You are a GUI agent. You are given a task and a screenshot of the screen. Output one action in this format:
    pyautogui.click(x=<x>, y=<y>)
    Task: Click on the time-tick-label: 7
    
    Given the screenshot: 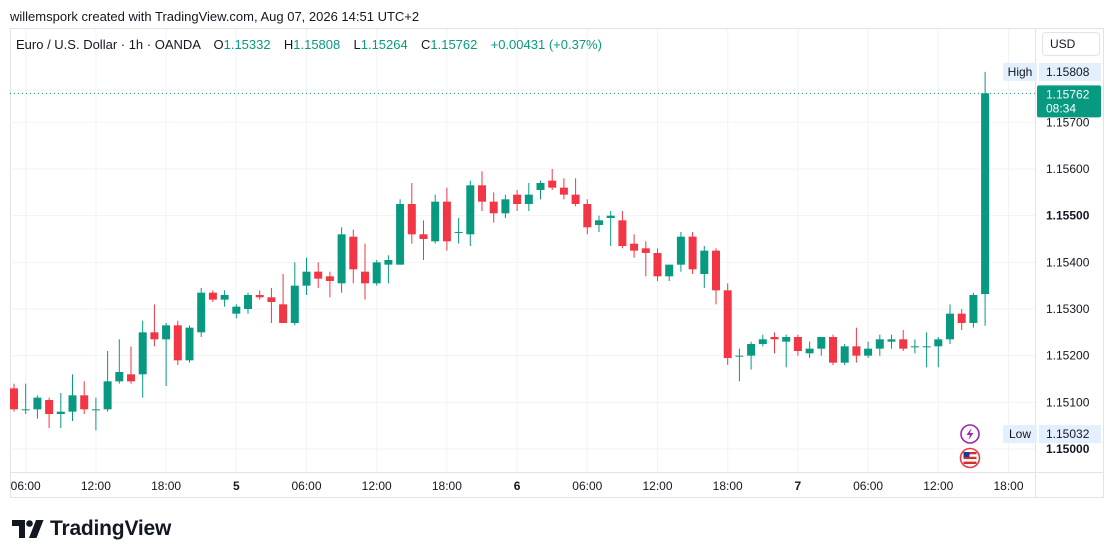 What is the action you would take?
    pyautogui.click(x=798, y=486)
    